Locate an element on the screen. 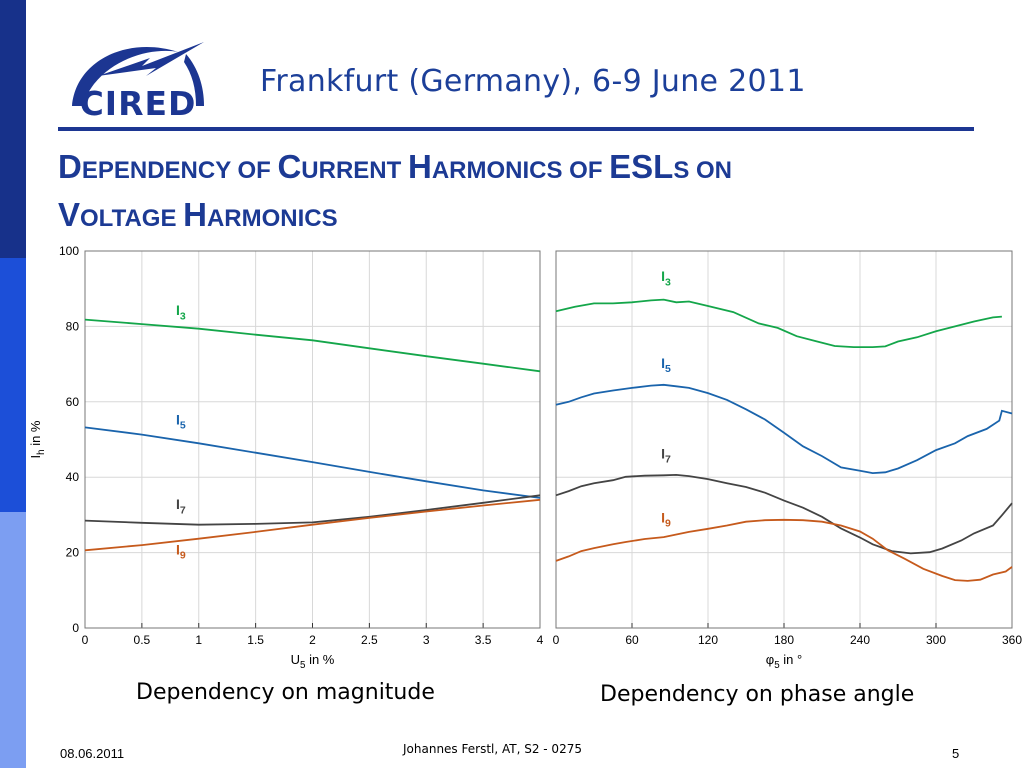 The height and width of the screenshot is (768, 1024). title-segment: URRENT is located at coordinates (354, 170).